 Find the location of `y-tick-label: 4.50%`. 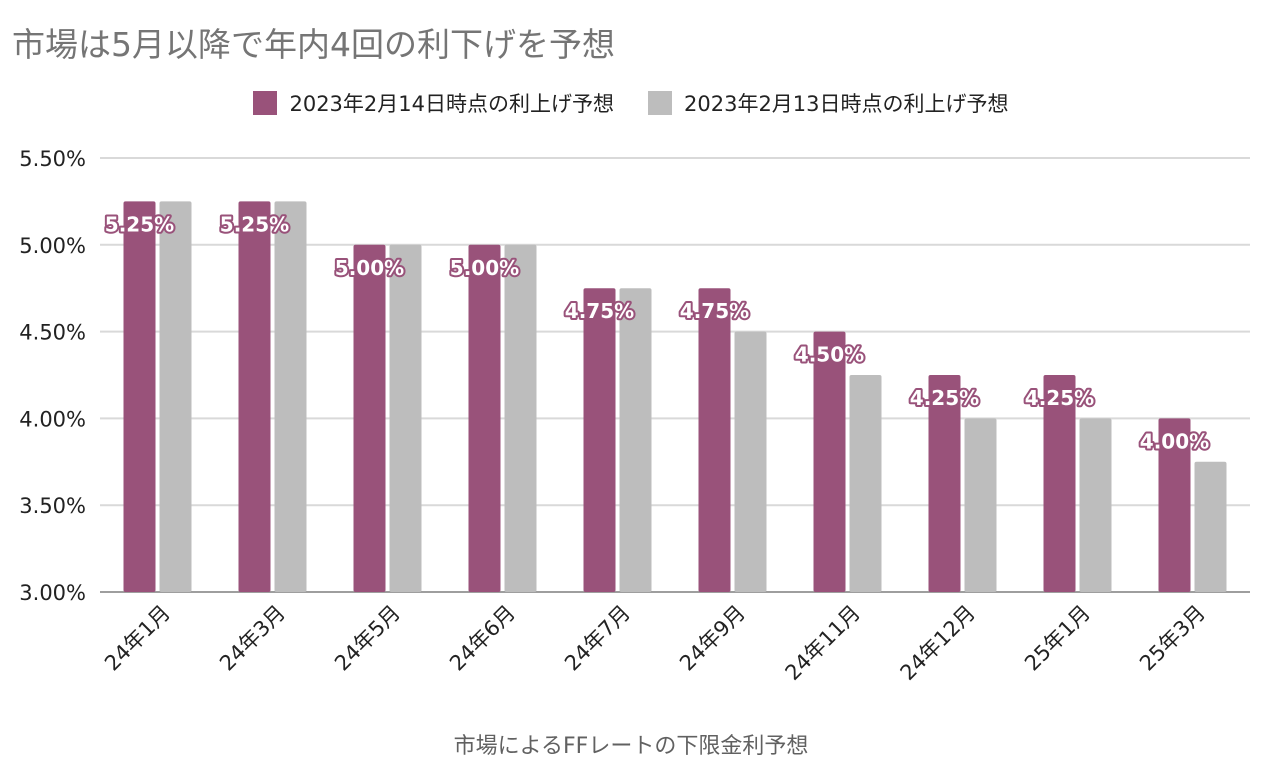

y-tick-label: 4.50% is located at coordinates (52, 333).